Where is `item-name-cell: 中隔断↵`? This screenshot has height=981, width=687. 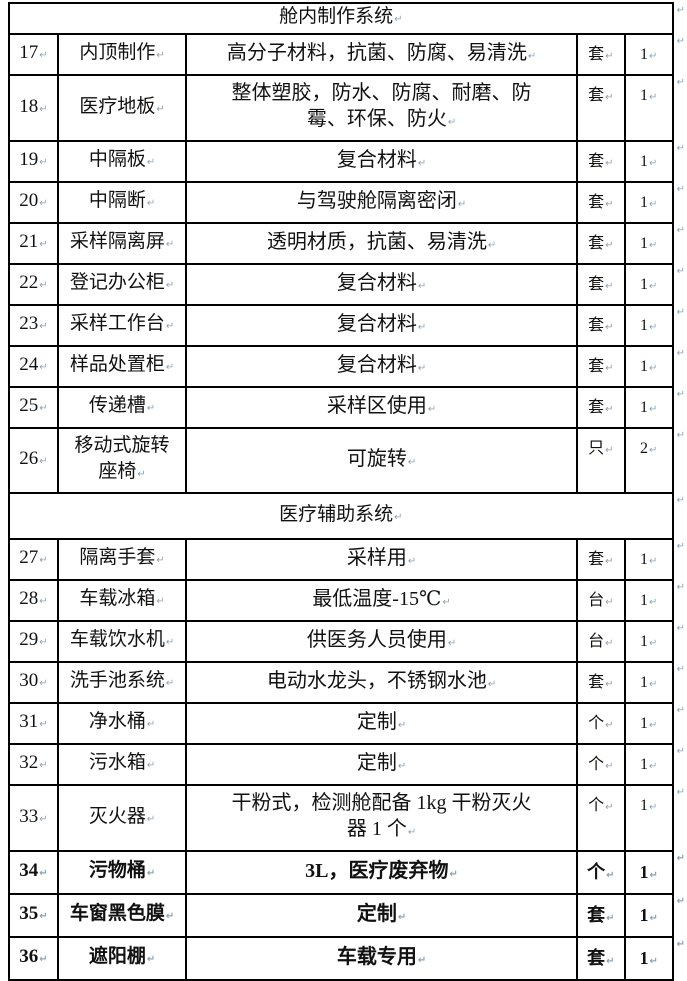
item-name-cell: 中隔断↵ is located at coordinates (122, 202).